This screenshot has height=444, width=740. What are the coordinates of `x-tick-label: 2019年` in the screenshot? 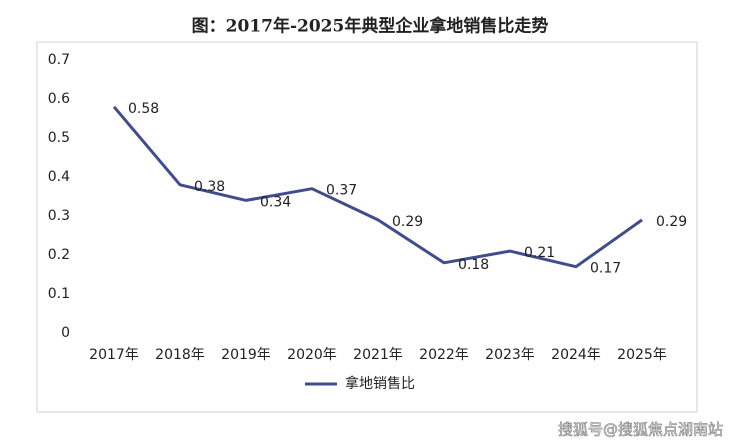 It's located at (246, 355).